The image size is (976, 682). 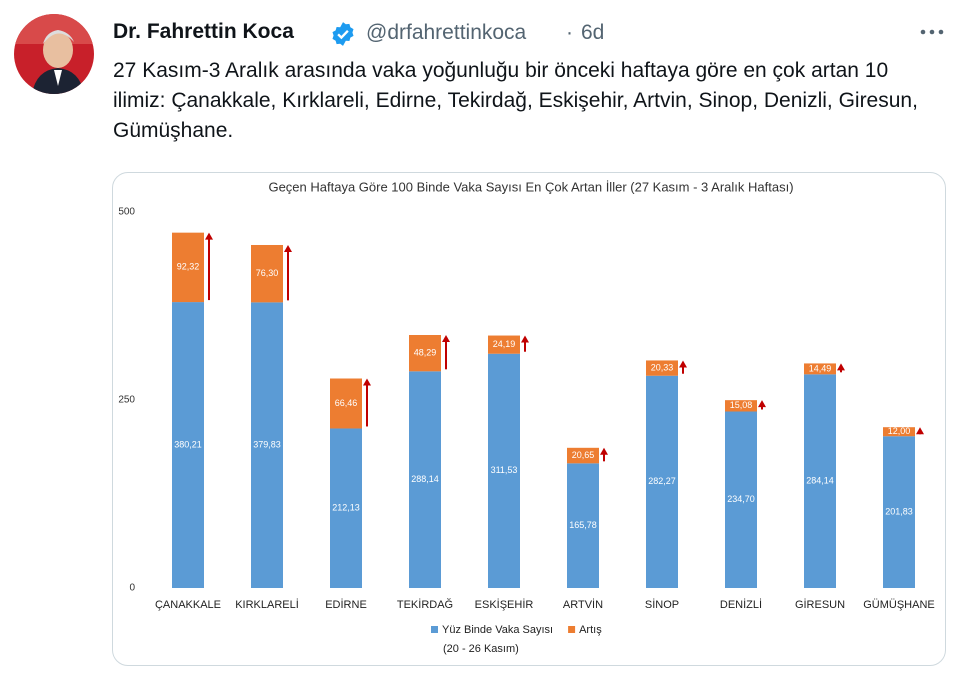 I want to click on timestamp: 6d, so click(x=593, y=32).